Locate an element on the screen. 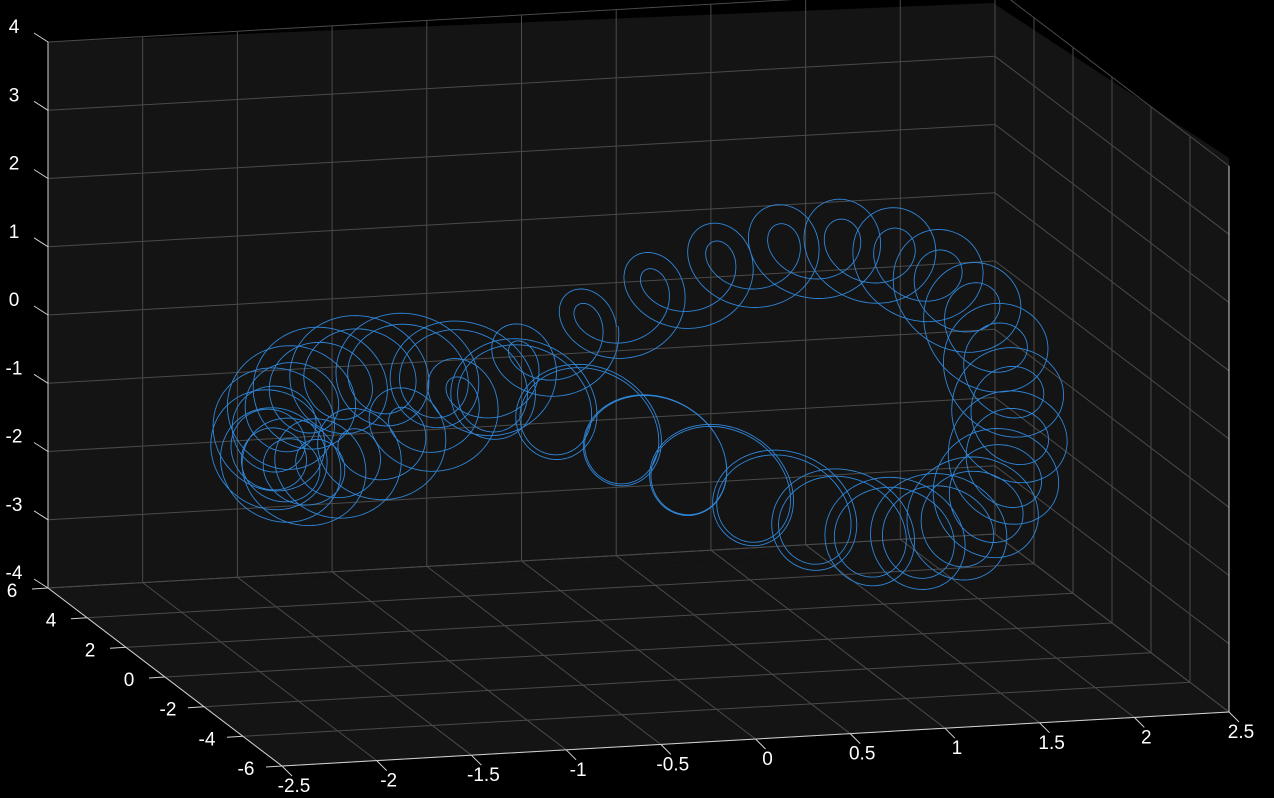 This screenshot has height=798, width=1274. y-tick-label: 4 is located at coordinates (51, 621).